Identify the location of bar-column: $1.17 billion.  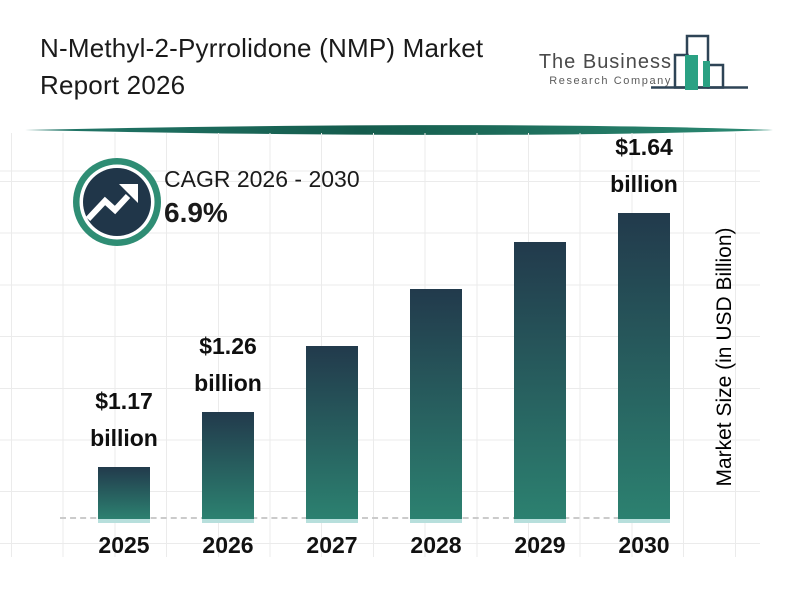
(124, 453).